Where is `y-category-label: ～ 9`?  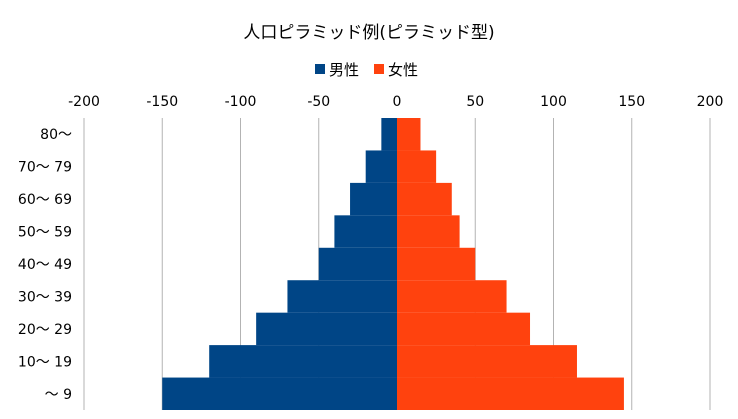 y-category-label: ～ 9 is located at coordinates (58, 395).